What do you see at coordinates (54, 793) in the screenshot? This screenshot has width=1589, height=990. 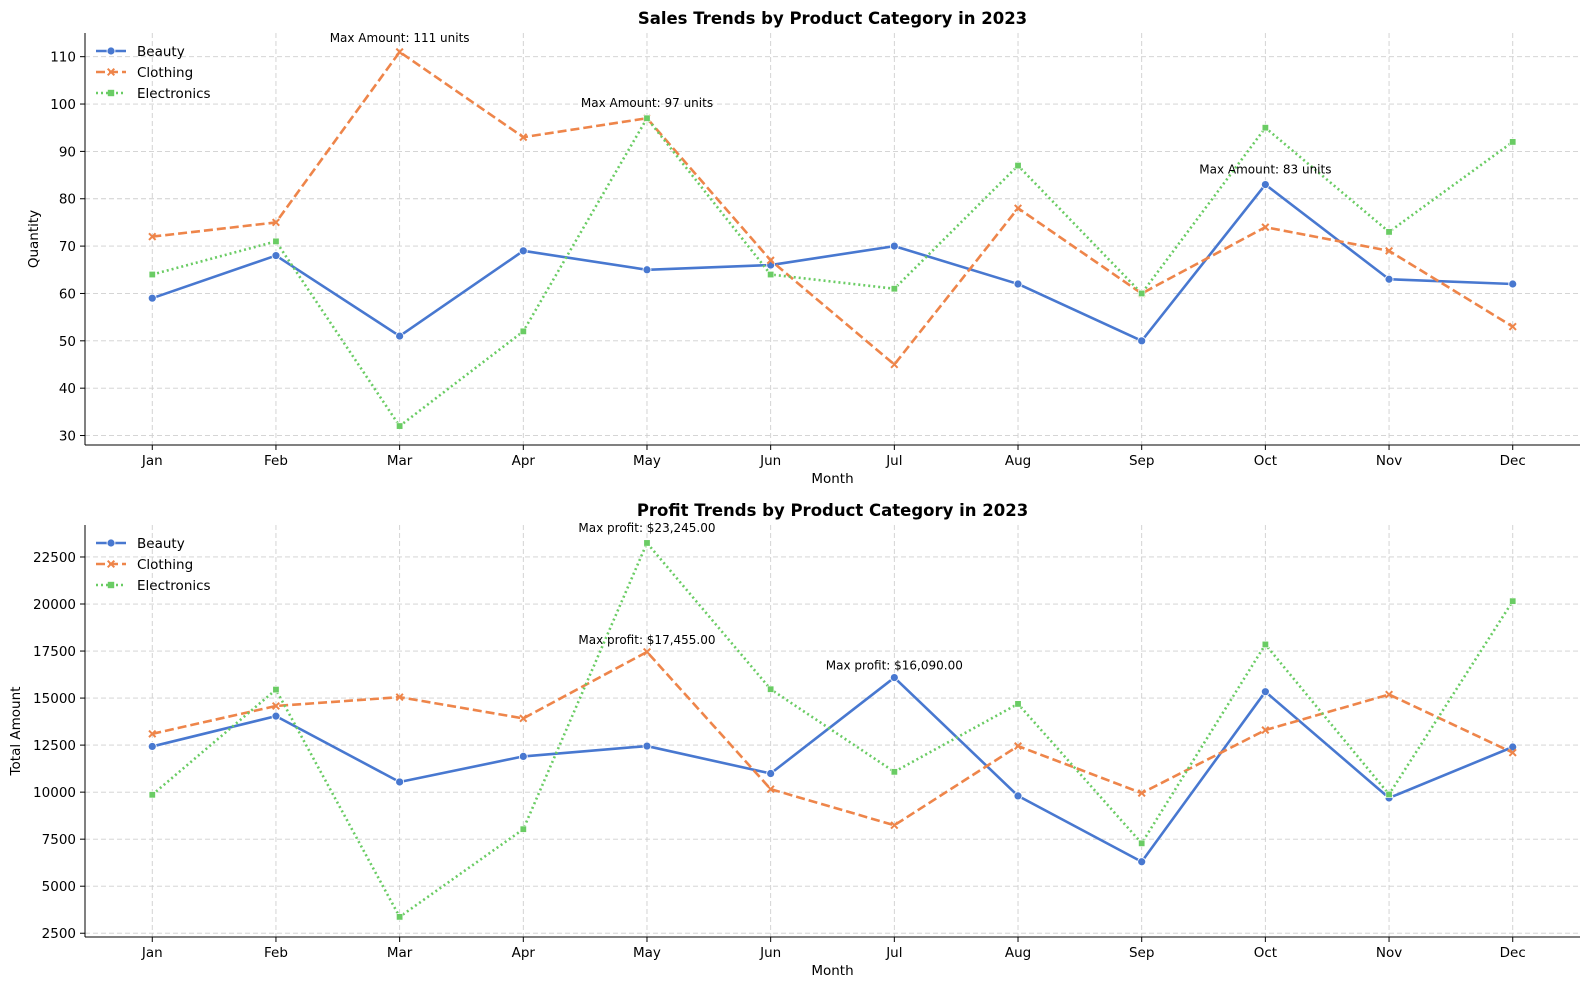 I see `y-tick-label: 10000` at bounding box center [54, 793].